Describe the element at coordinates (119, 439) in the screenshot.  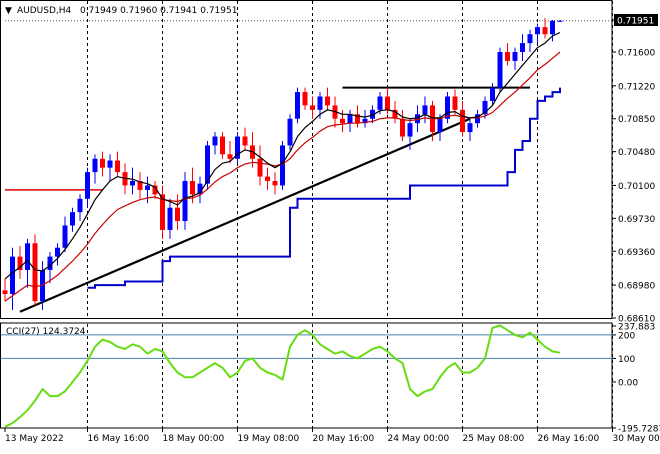
I see `x-tick-label: 16 May 16:00` at that location.